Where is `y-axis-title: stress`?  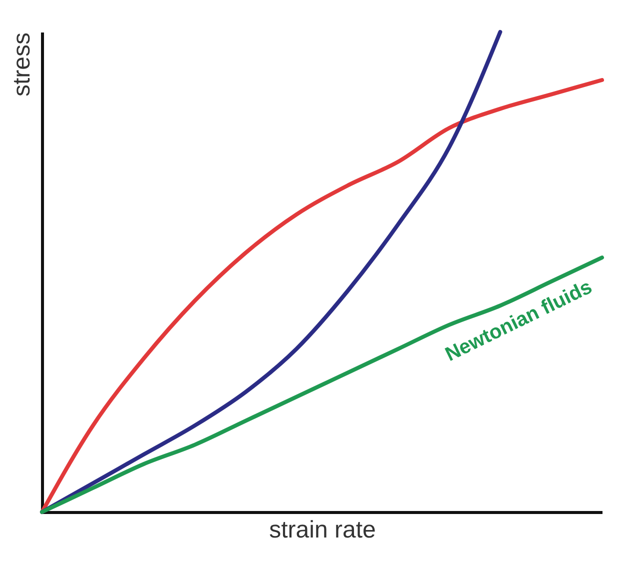
y-axis-title: stress is located at coordinates (22, 64).